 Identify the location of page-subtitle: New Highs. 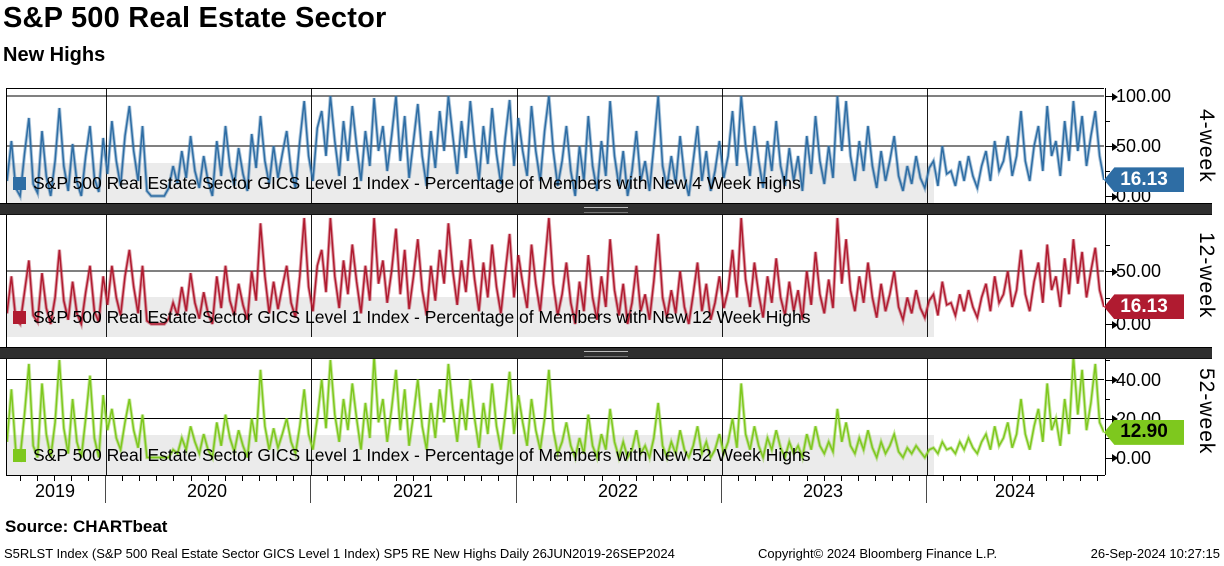
(54, 55).